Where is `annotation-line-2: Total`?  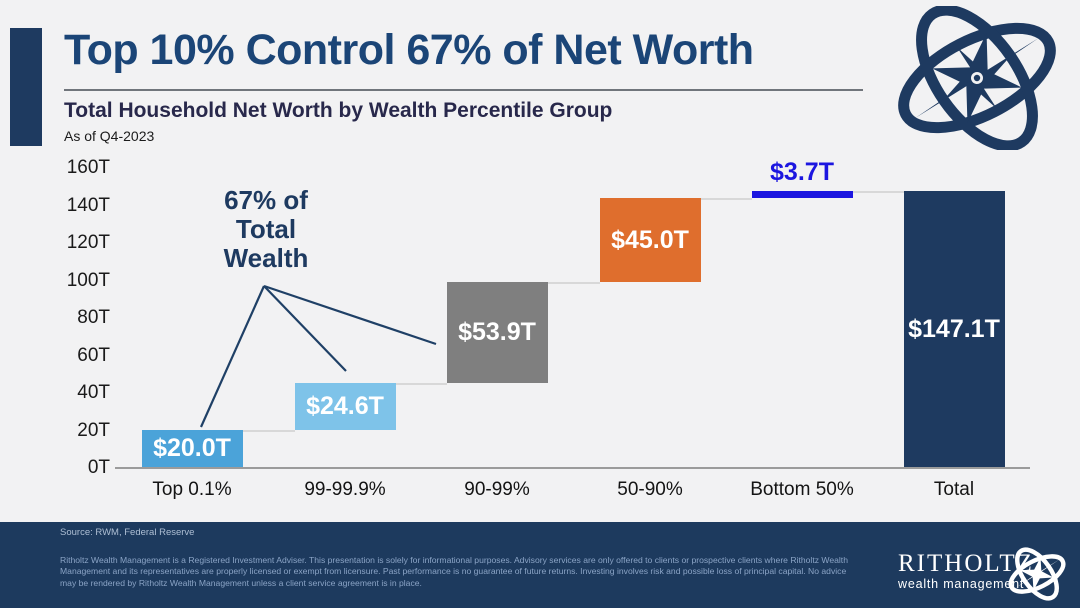
annotation-line-2: Total is located at coordinates (266, 229).